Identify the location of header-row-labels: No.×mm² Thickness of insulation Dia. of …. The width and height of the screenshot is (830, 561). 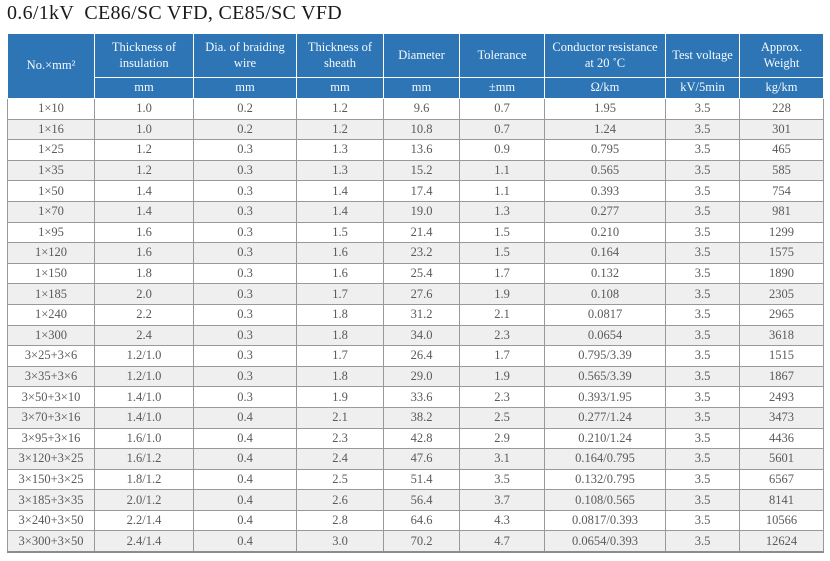
(415, 66).